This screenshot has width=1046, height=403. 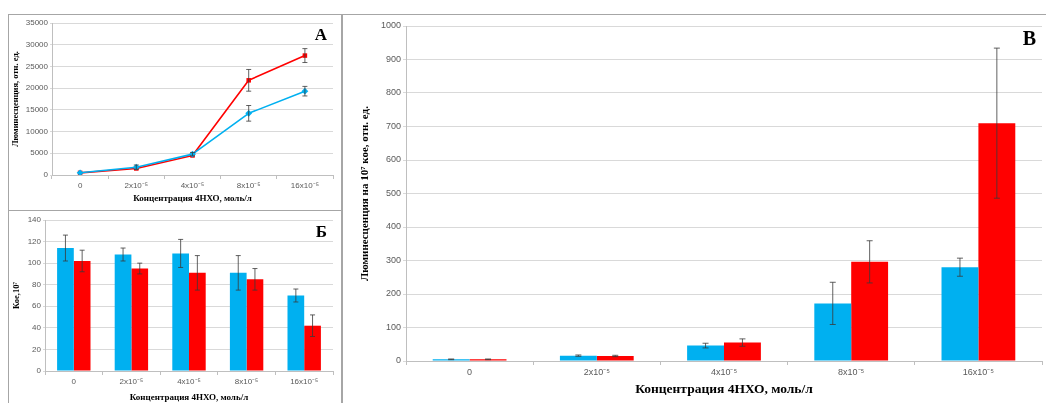 I want to click on y-tick-label: 600, so click(x=393, y=159).